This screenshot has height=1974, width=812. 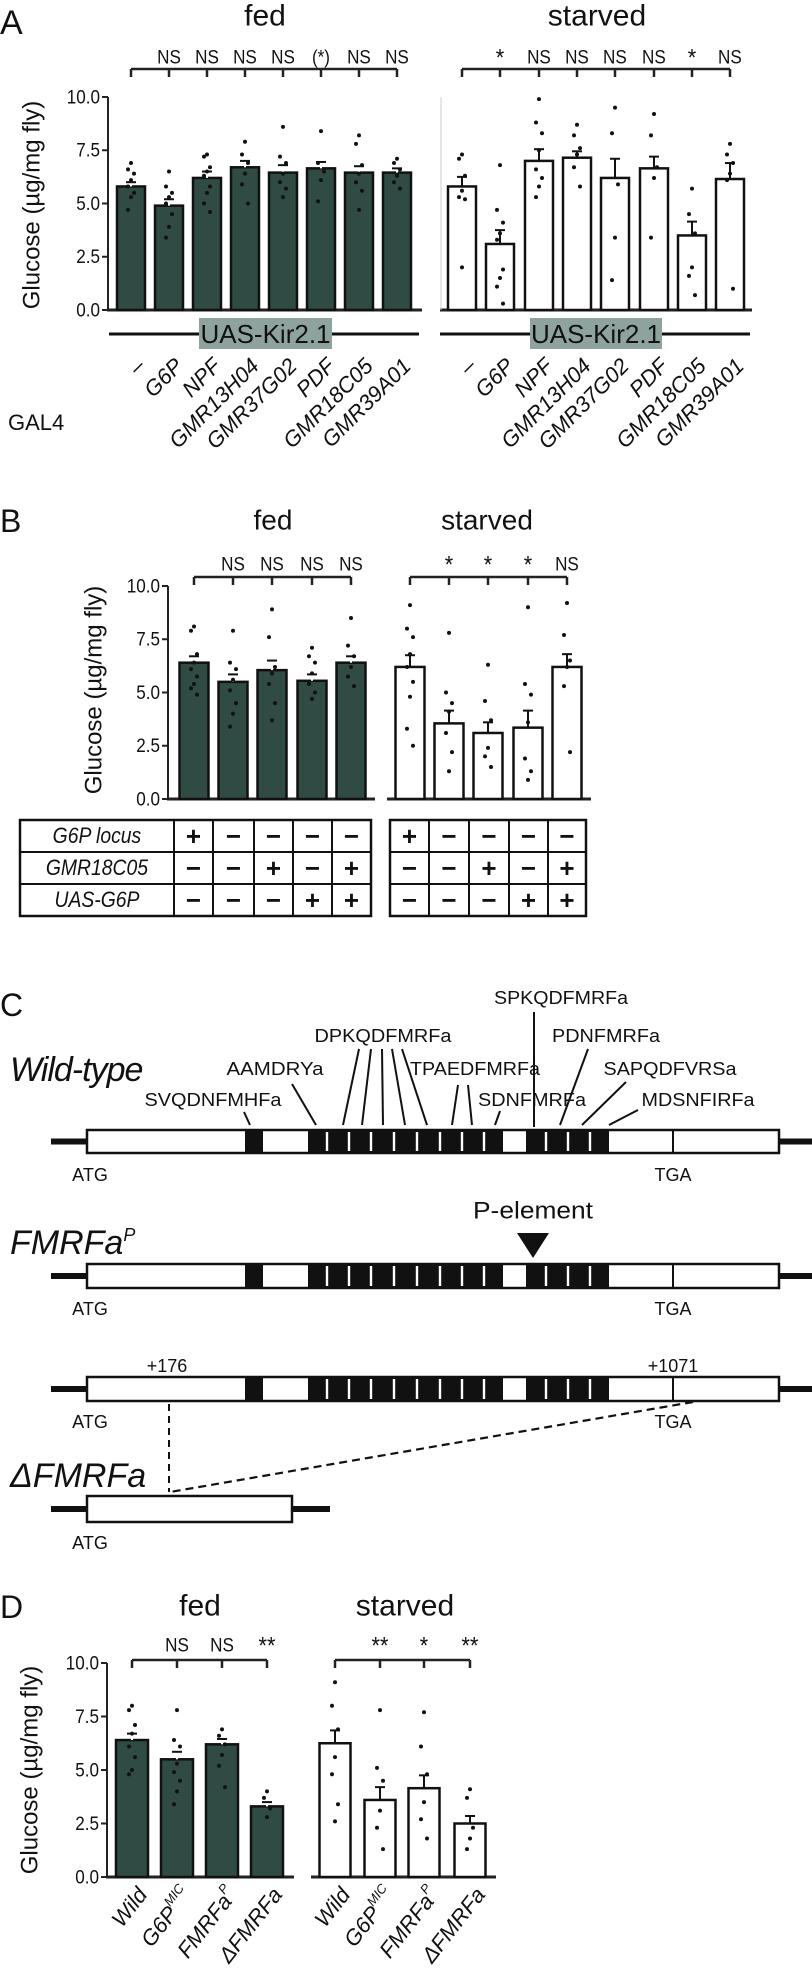 I want to click on wild-type-gene, so click(x=431, y=1141).